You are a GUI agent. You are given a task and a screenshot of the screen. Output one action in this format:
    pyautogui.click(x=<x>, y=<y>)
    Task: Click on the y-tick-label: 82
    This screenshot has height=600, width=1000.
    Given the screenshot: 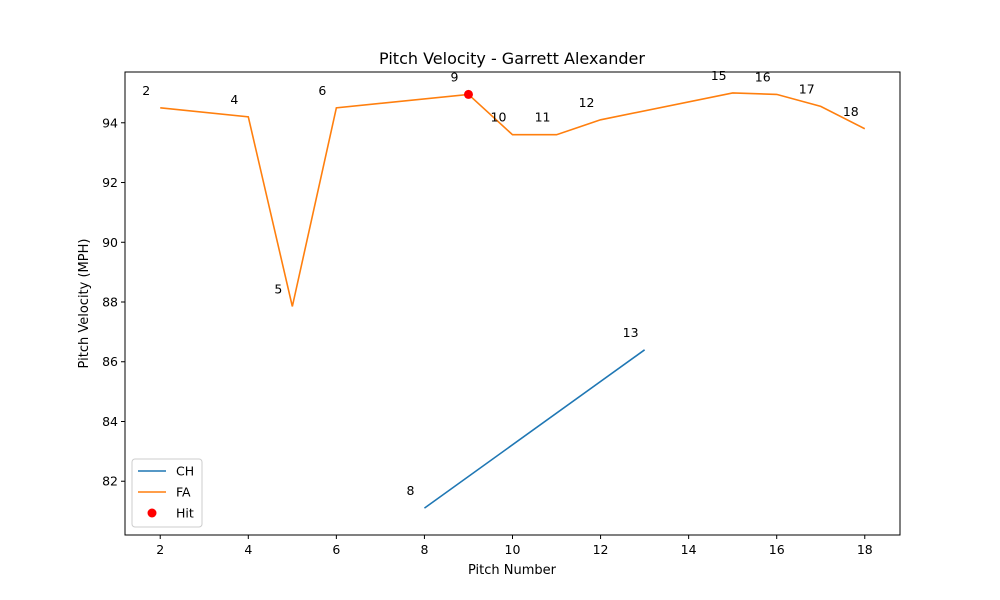 What is the action you would take?
    pyautogui.click(x=110, y=481)
    